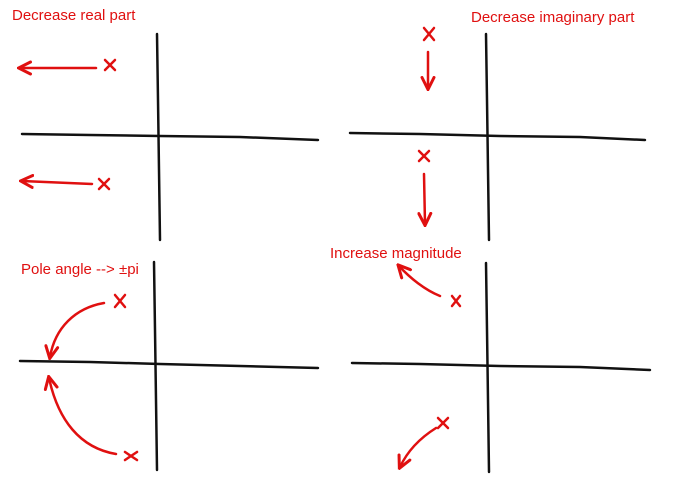 The height and width of the screenshot is (500, 700). Describe the element at coordinates (420, 282) in the screenshot. I see `arrow-outward-upper` at that location.